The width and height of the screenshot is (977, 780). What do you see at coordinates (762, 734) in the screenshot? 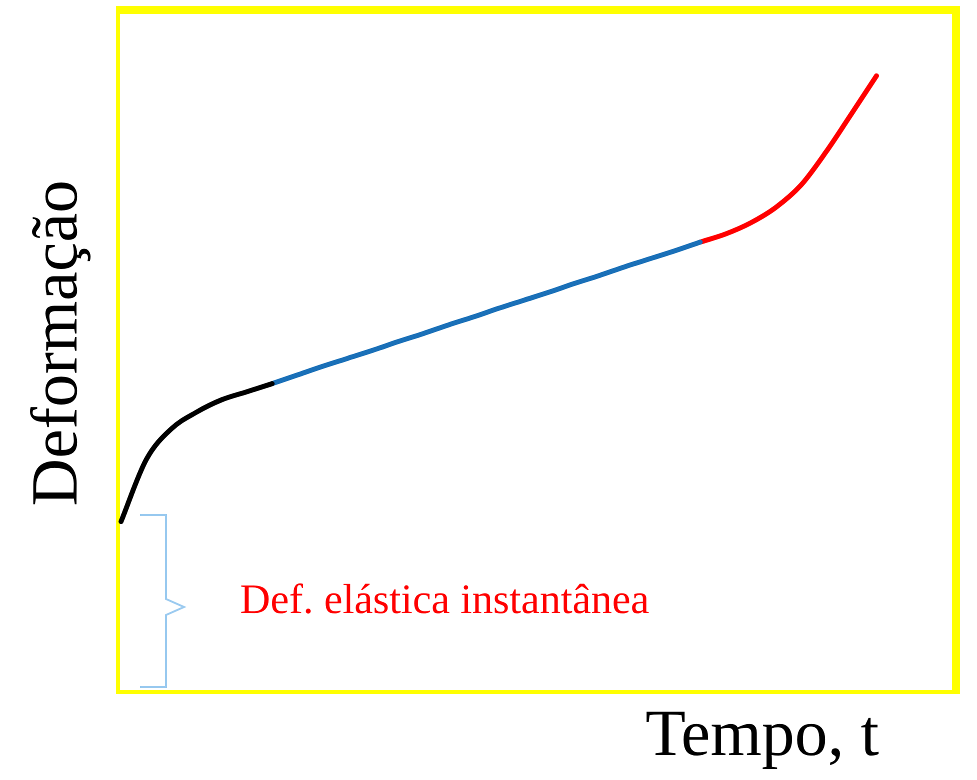
I see `x-axis-title: Tempo, t` at bounding box center [762, 734].